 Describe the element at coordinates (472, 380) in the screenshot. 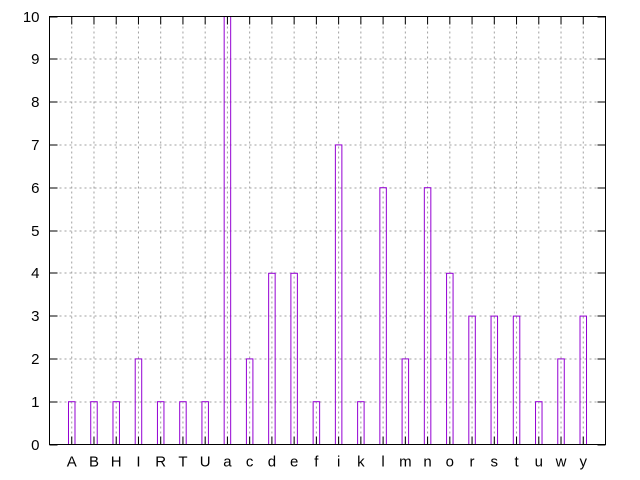

I see `bar-r` at that location.